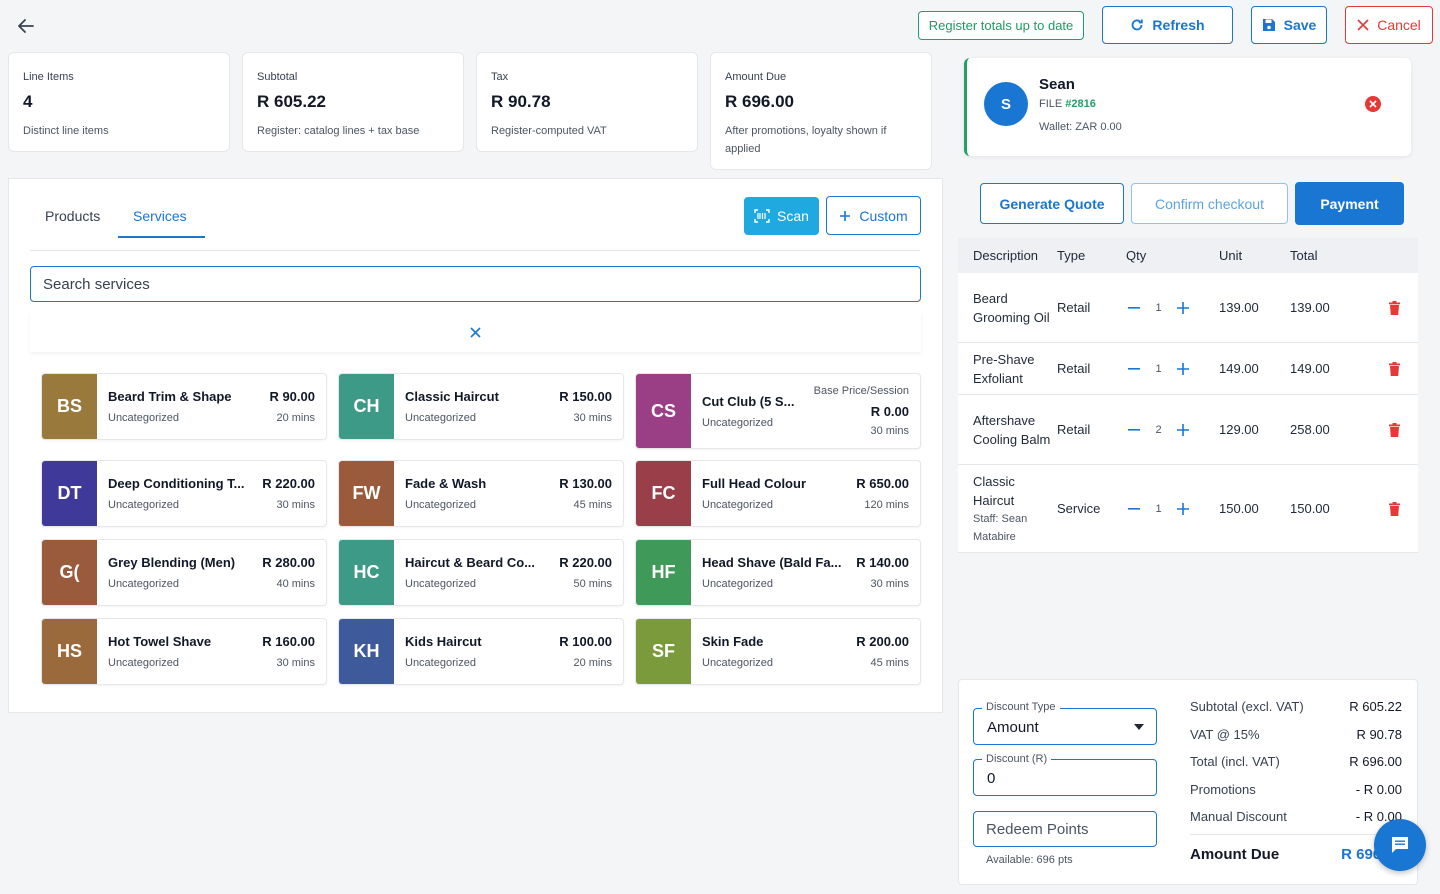  Describe the element at coordinates (475, 284) in the screenshot. I see `search-services-input` at that location.